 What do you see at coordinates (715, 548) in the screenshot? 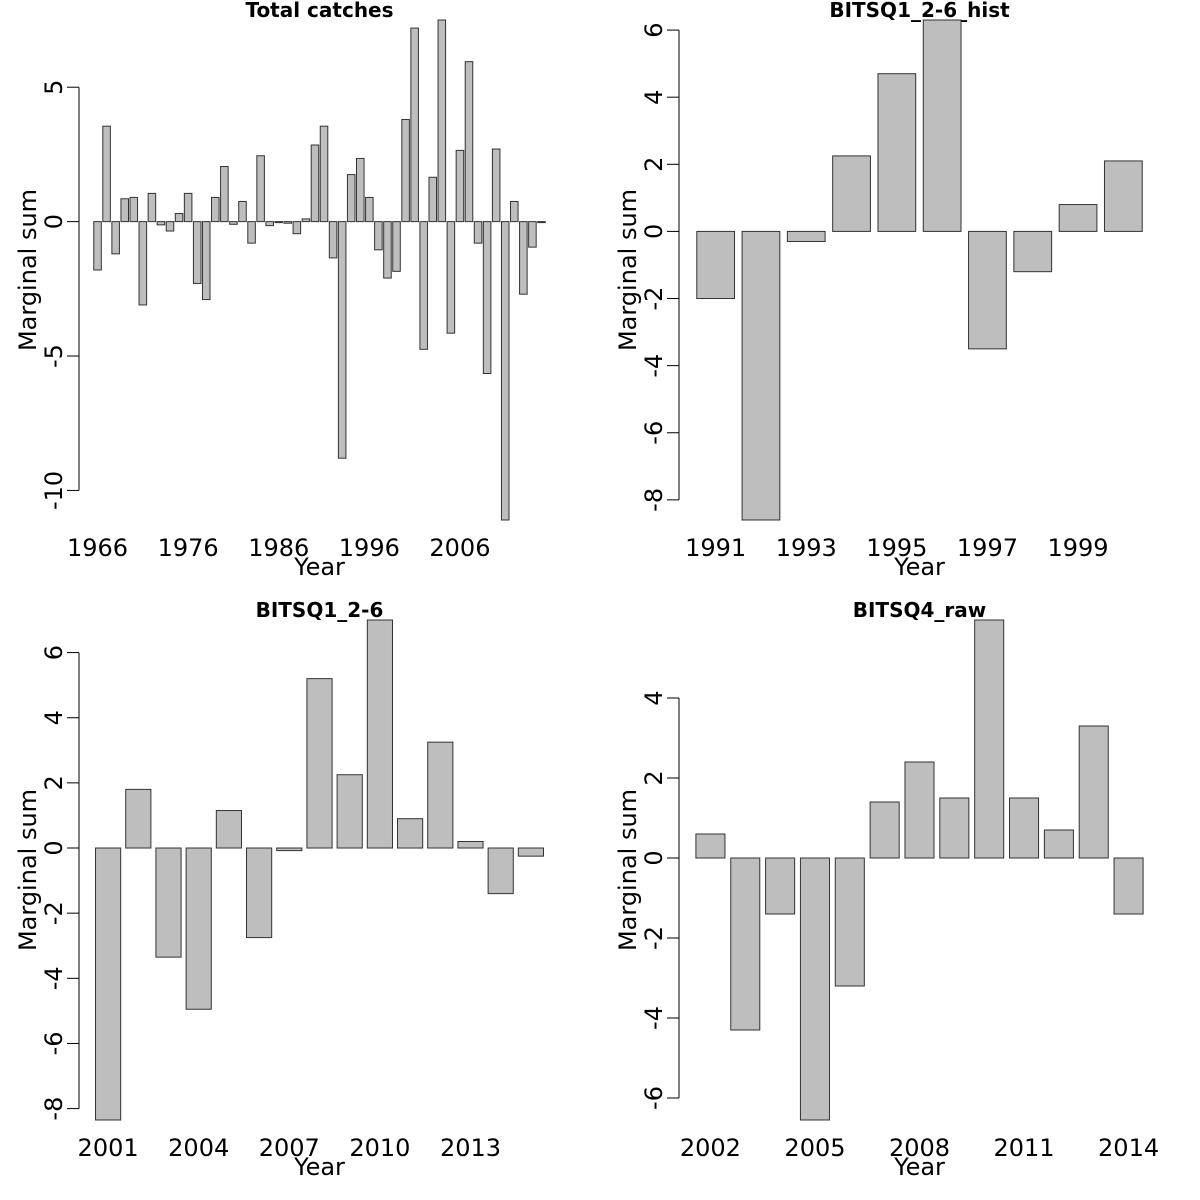
I see `x-tick-label: 1991` at bounding box center [715, 548].